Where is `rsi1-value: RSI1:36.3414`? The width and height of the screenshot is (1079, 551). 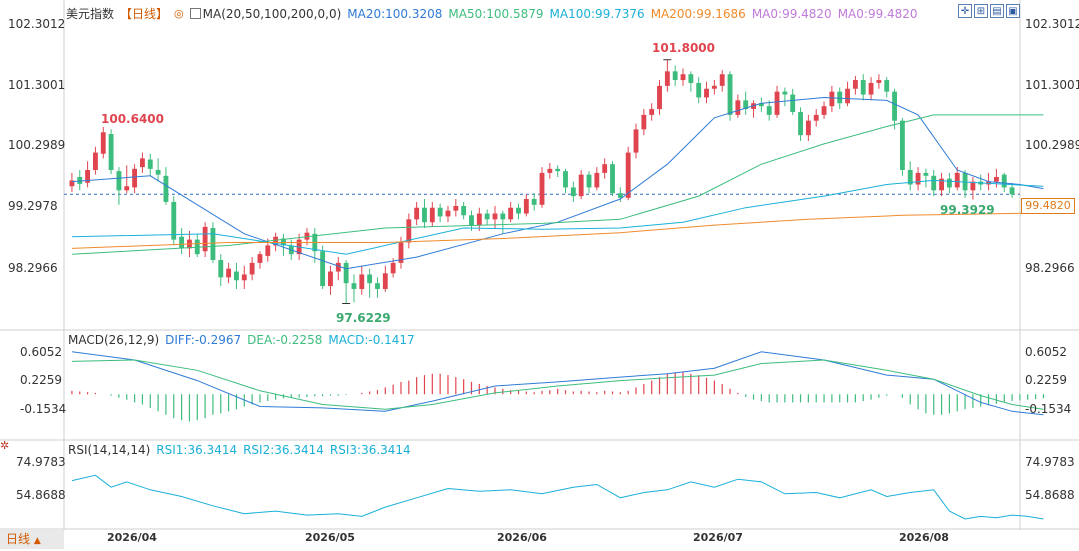 rsi1-value: RSI1:36.3414 is located at coordinates (197, 450).